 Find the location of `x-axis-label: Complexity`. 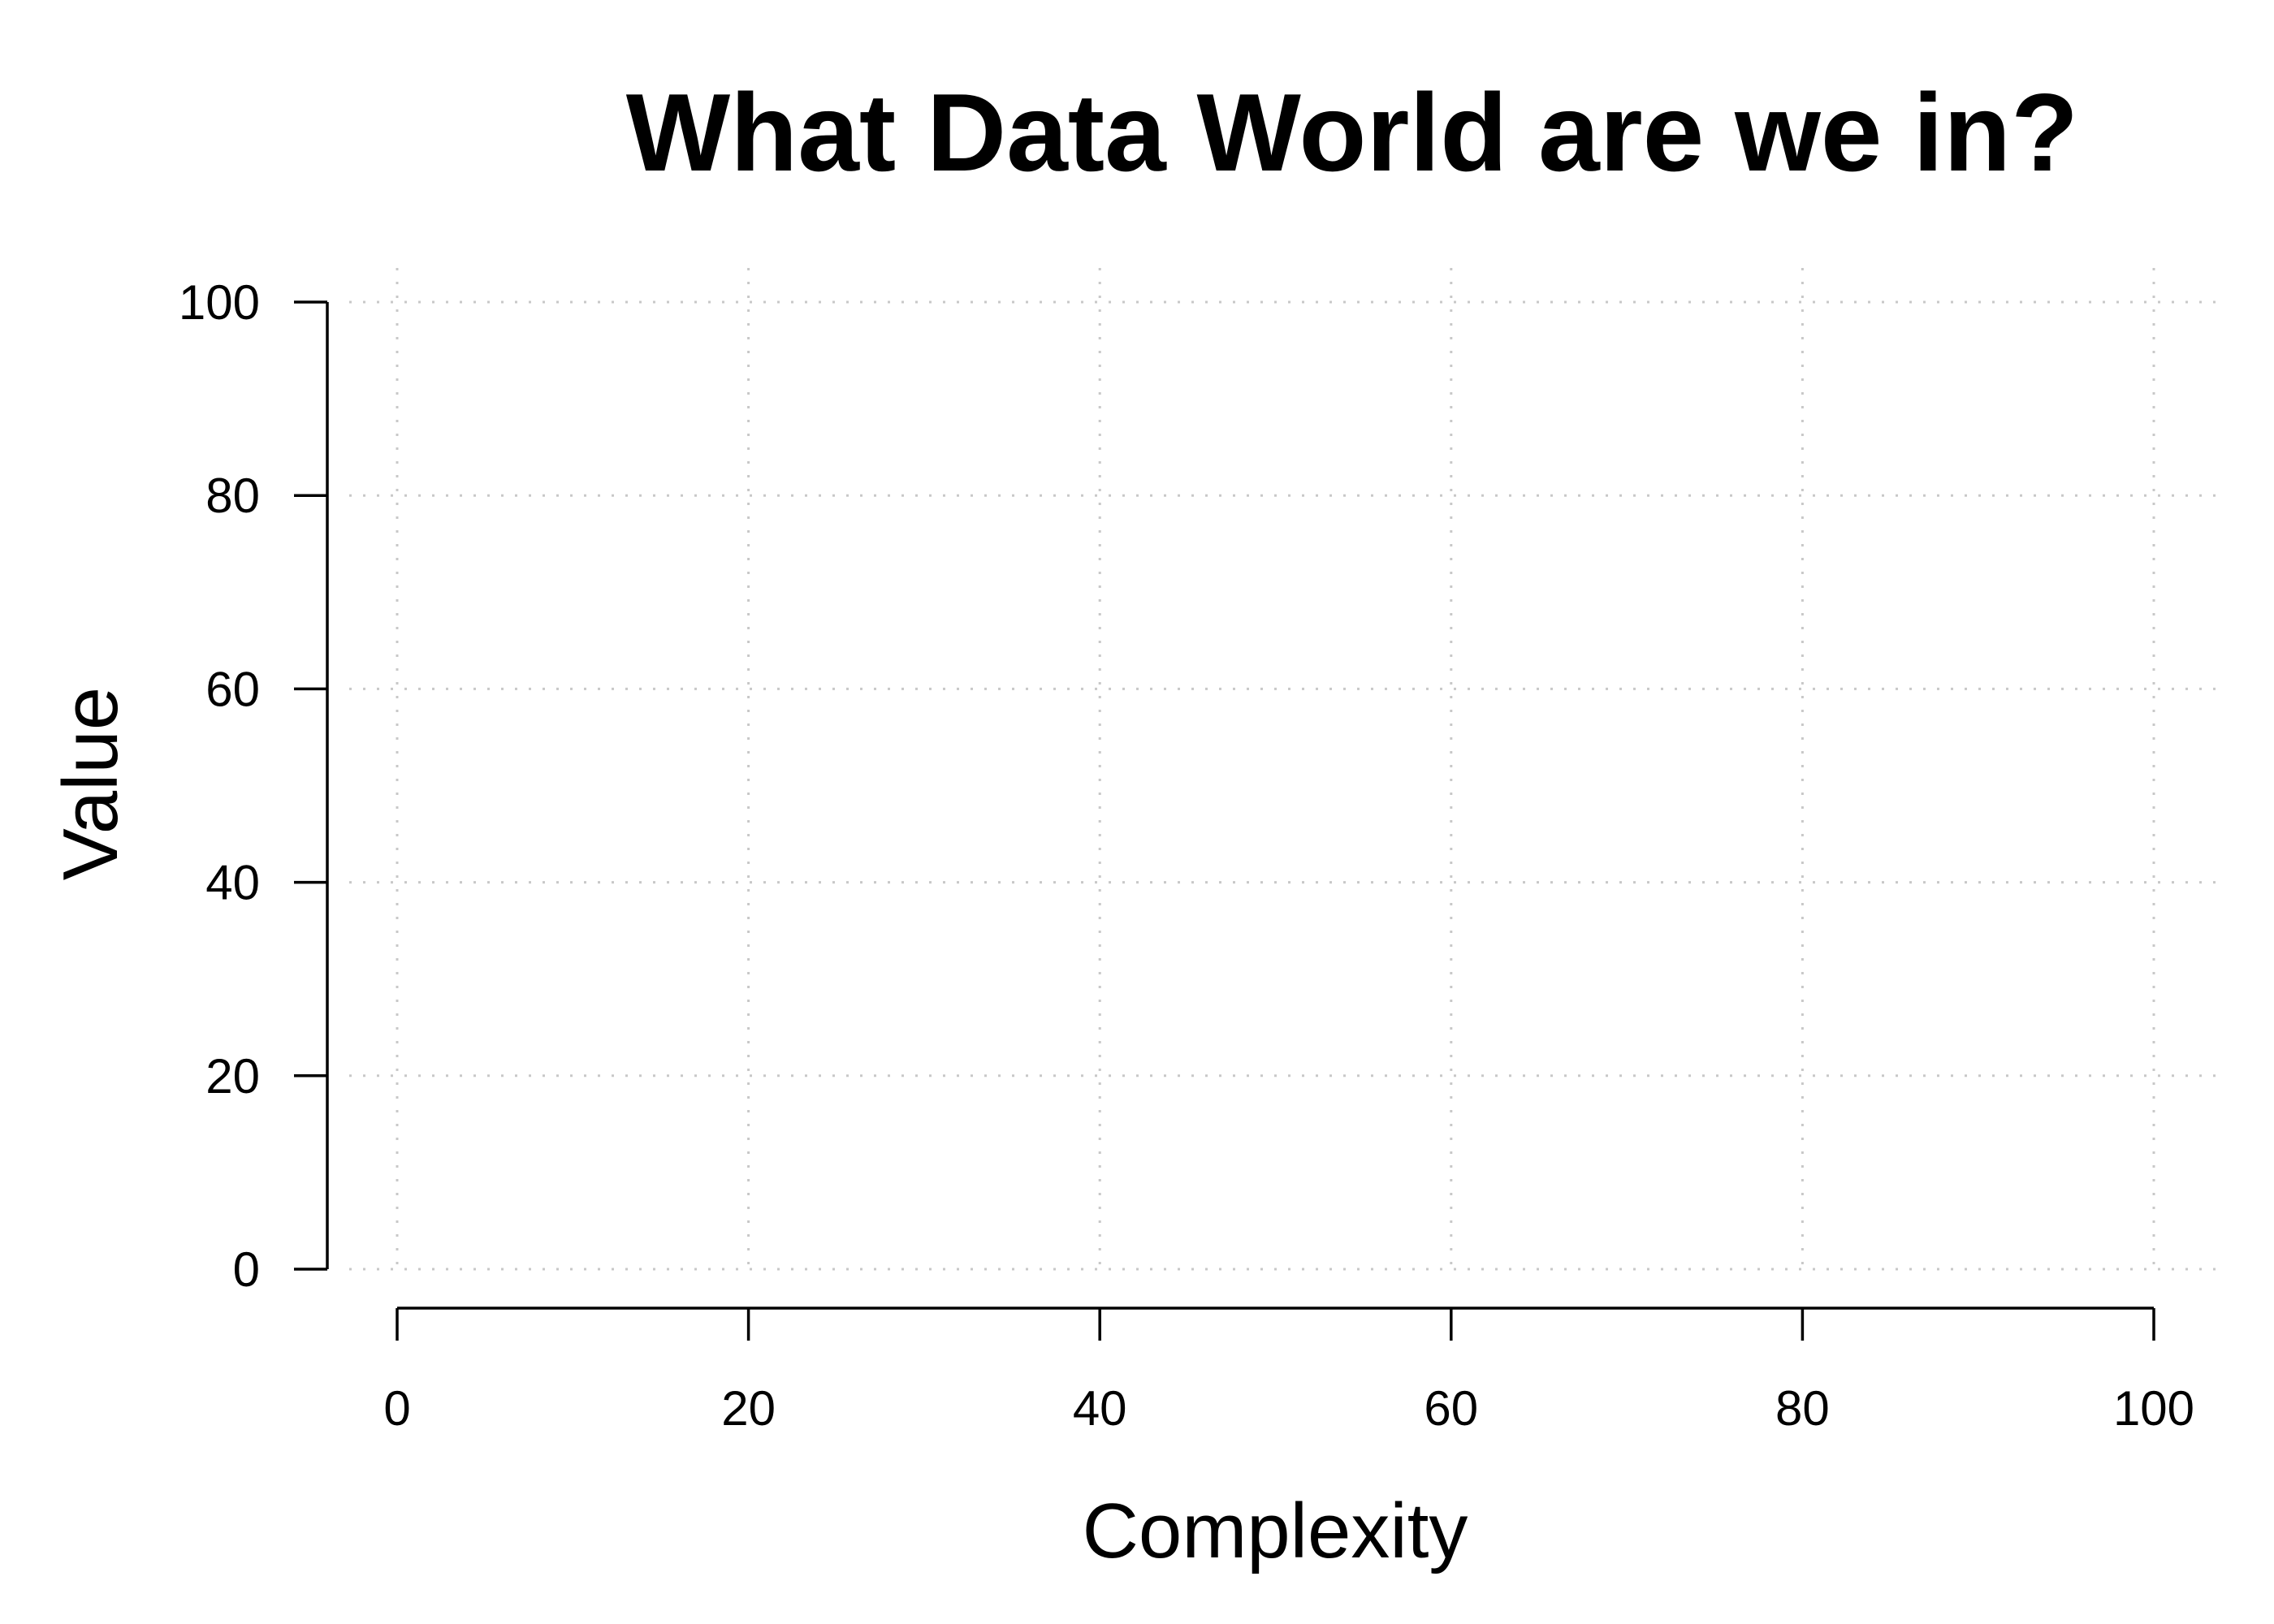

x-axis-label: Complexity is located at coordinates (1275, 1531).